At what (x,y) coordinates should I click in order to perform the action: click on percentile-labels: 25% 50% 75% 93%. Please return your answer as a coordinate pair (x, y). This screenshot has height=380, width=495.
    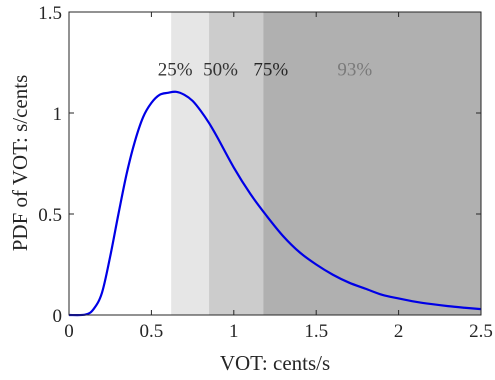
    Looking at the image, I should click on (265, 70).